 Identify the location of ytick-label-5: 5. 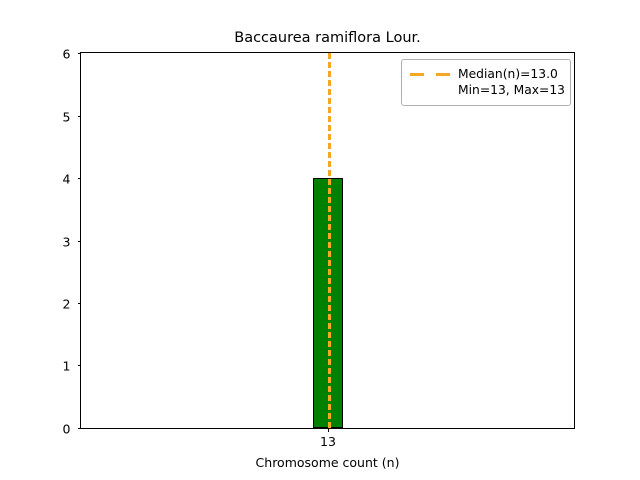
(66, 116).